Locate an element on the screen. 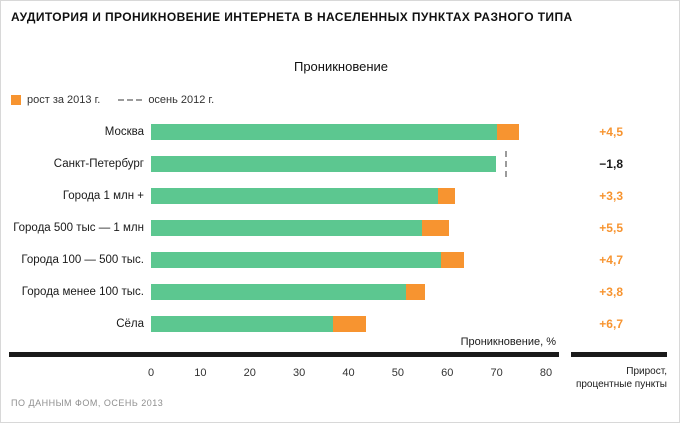 This screenshot has height=423, width=680. x-axis-ticks: 0 10 20 30 40 50 60 70 80 is located at coordinates (350, 374).